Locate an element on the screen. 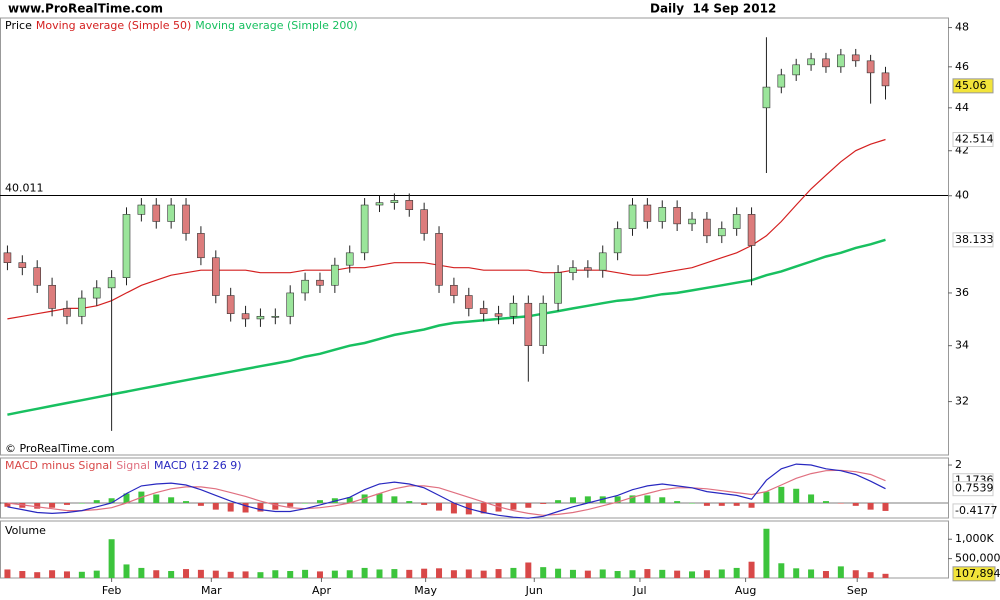  y-tick-label: 36 is located at coordinates (962, 292).